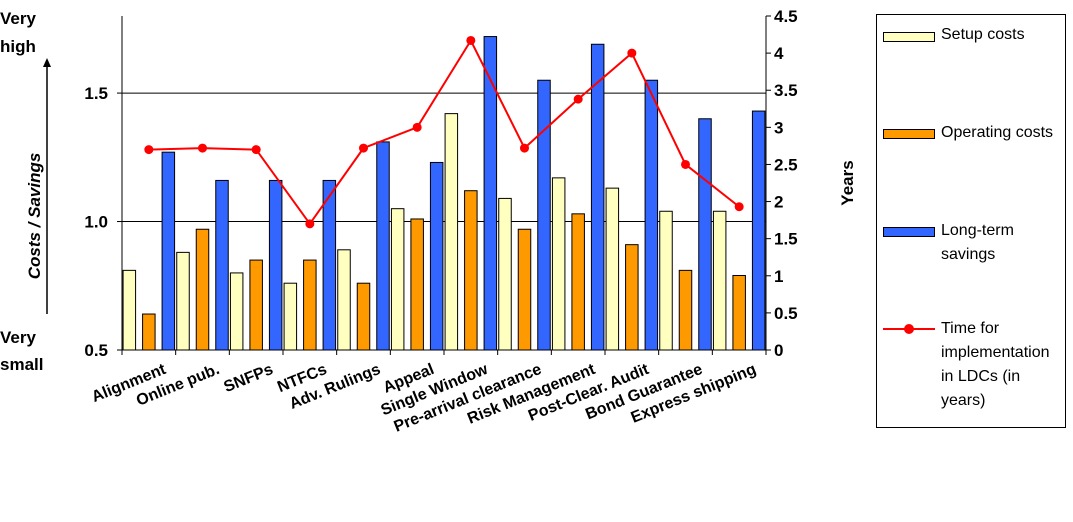  Describe the element at coordinates (909, 37) in the screenshot. I see `legend-swatch-setup` at that location.